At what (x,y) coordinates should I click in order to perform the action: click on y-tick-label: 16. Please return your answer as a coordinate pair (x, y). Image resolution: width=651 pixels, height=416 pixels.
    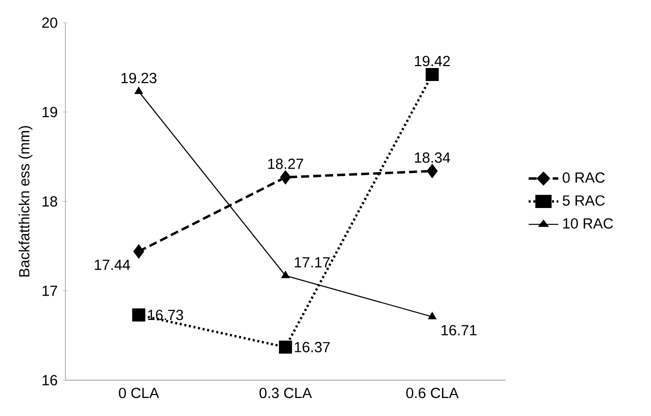
    Looking at the image, I should click on (50, 380).